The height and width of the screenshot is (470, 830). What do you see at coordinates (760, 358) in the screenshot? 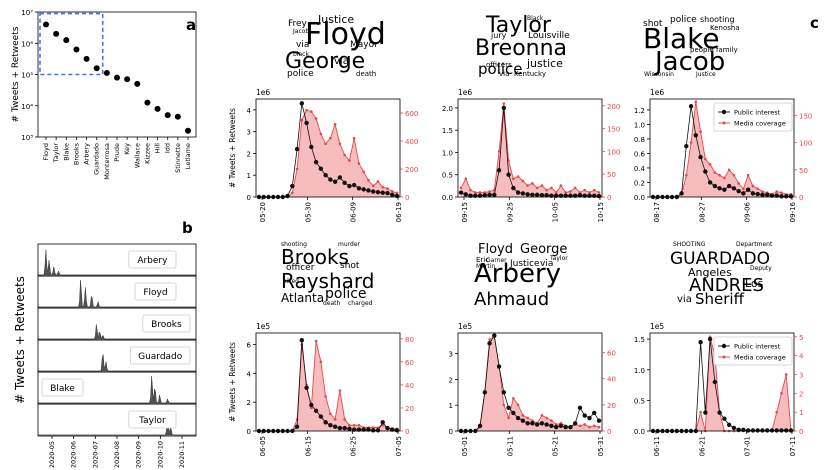
I see `legend-label-media: Media coverage` at bounding box center [760, 358].